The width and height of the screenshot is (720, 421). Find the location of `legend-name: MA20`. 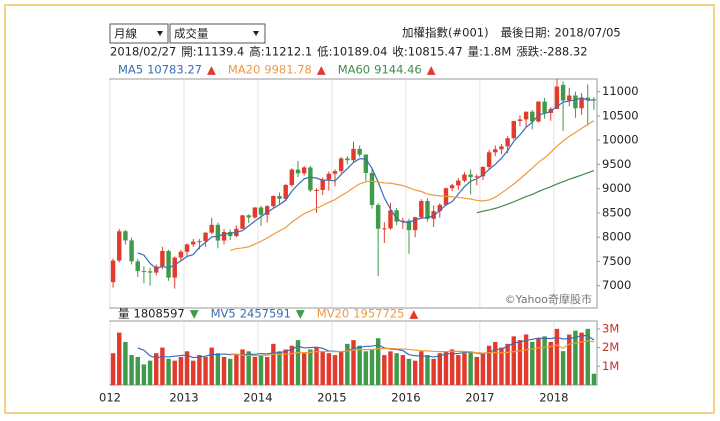

legend-name: MA20 is located at coordinates (244, 70).